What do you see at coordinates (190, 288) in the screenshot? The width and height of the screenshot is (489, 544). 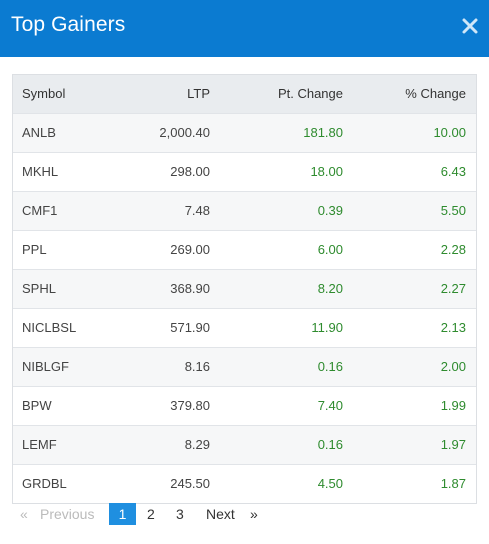 I see `cell-ltp: 368.90` at bounding box center [190, 288].